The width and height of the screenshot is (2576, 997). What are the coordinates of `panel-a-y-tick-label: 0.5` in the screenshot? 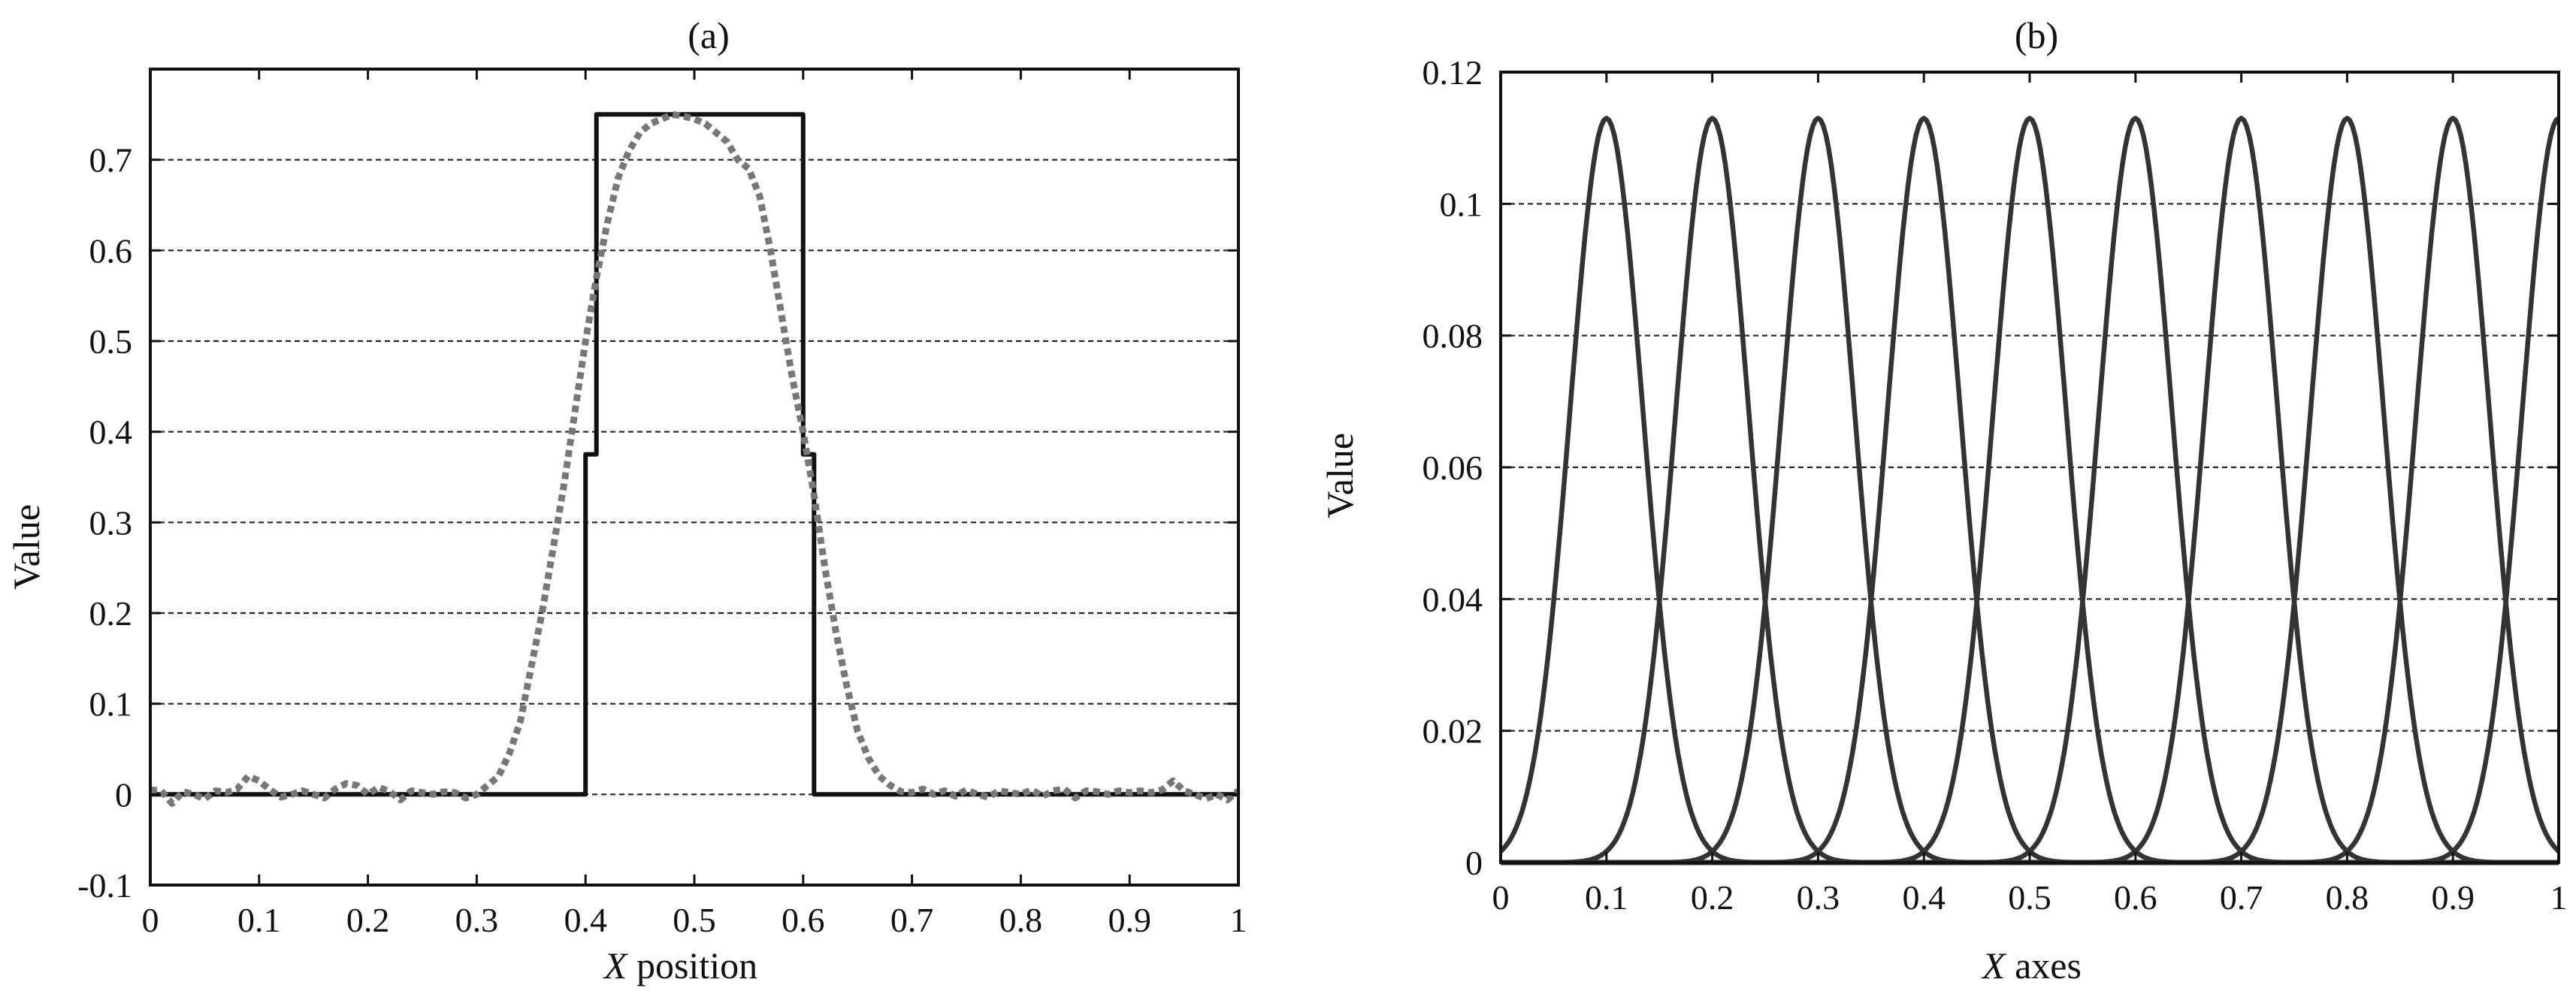 It's located at (111, 341).